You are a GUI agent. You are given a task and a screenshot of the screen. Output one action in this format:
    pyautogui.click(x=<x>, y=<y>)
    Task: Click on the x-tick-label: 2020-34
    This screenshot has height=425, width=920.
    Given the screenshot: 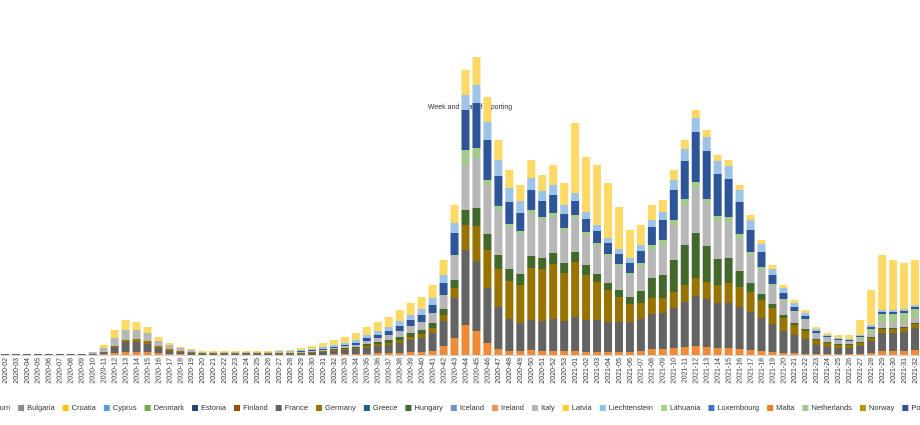 What is the action you would take?
    pyautogui.click(x=356, y=371)
    